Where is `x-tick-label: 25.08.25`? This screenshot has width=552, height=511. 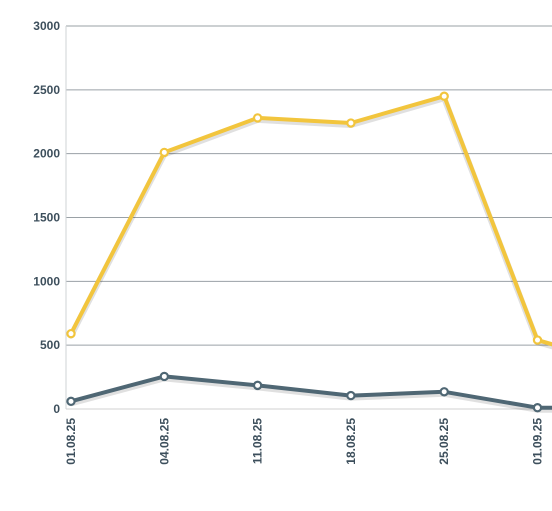 x-tick-label: 25.08.25 is located at coordinates (444, 441).